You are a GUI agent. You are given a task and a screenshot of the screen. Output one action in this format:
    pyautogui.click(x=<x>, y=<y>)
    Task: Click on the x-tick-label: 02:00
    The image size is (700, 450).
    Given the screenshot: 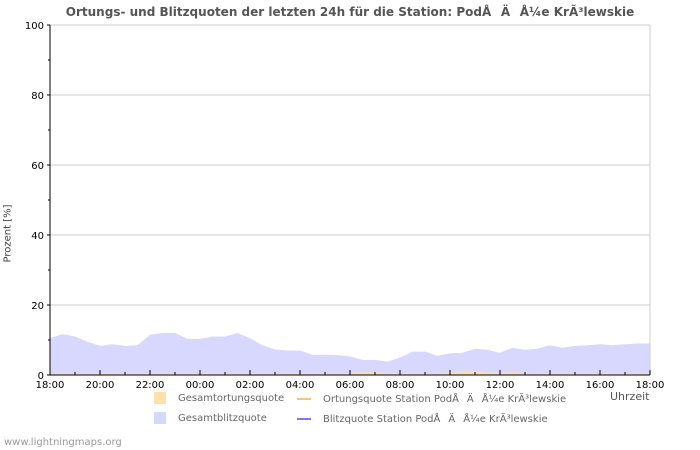 What is the action you would take?
    pyautogui.click(x=250, y=385)
    